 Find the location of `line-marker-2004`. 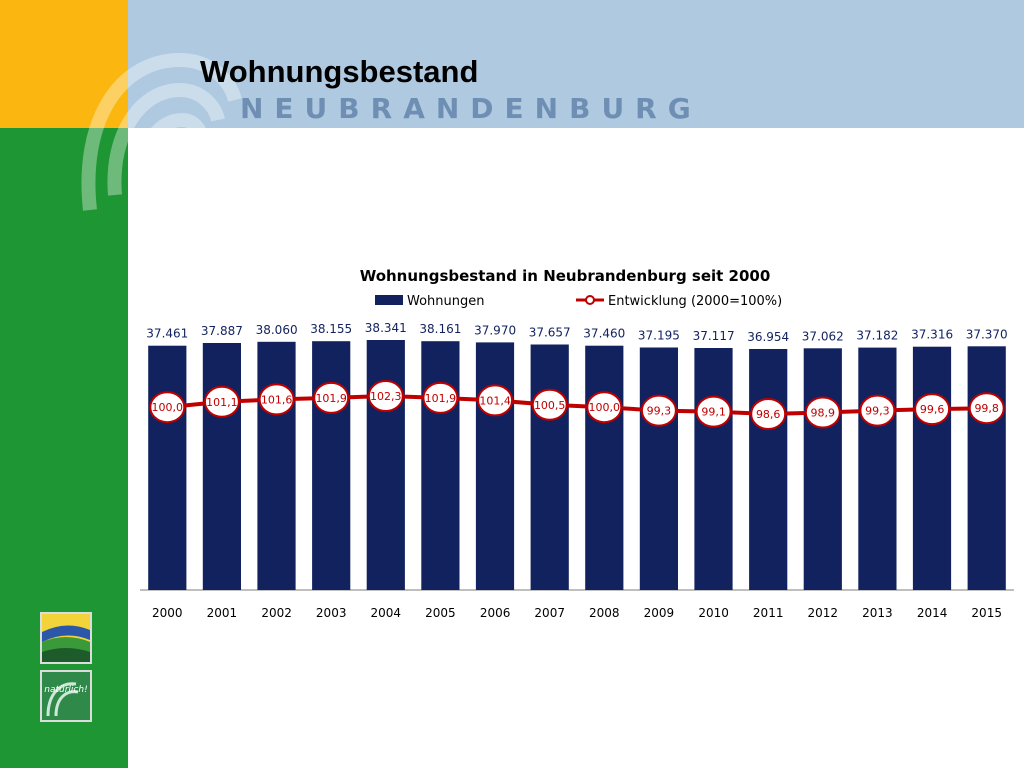

line-marker-2004 is located at coordinates (385, 396).